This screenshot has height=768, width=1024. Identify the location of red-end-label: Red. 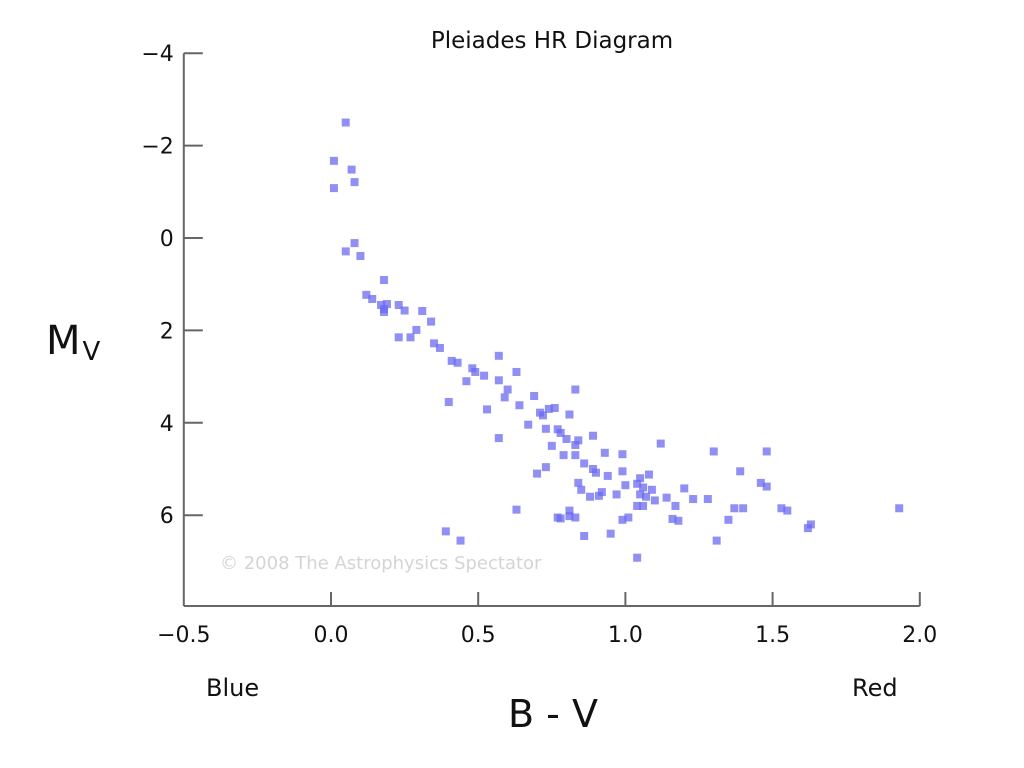
(875, 688).